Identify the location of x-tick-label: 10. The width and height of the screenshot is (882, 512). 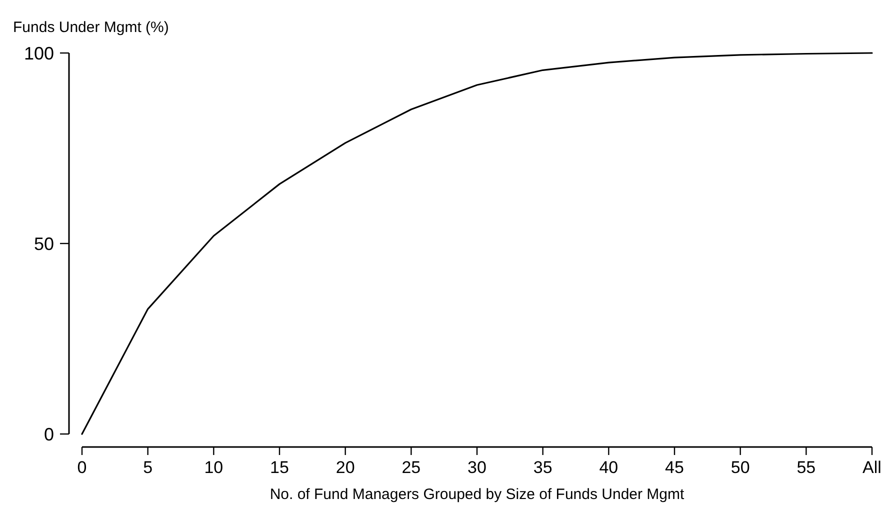
(214, 467).